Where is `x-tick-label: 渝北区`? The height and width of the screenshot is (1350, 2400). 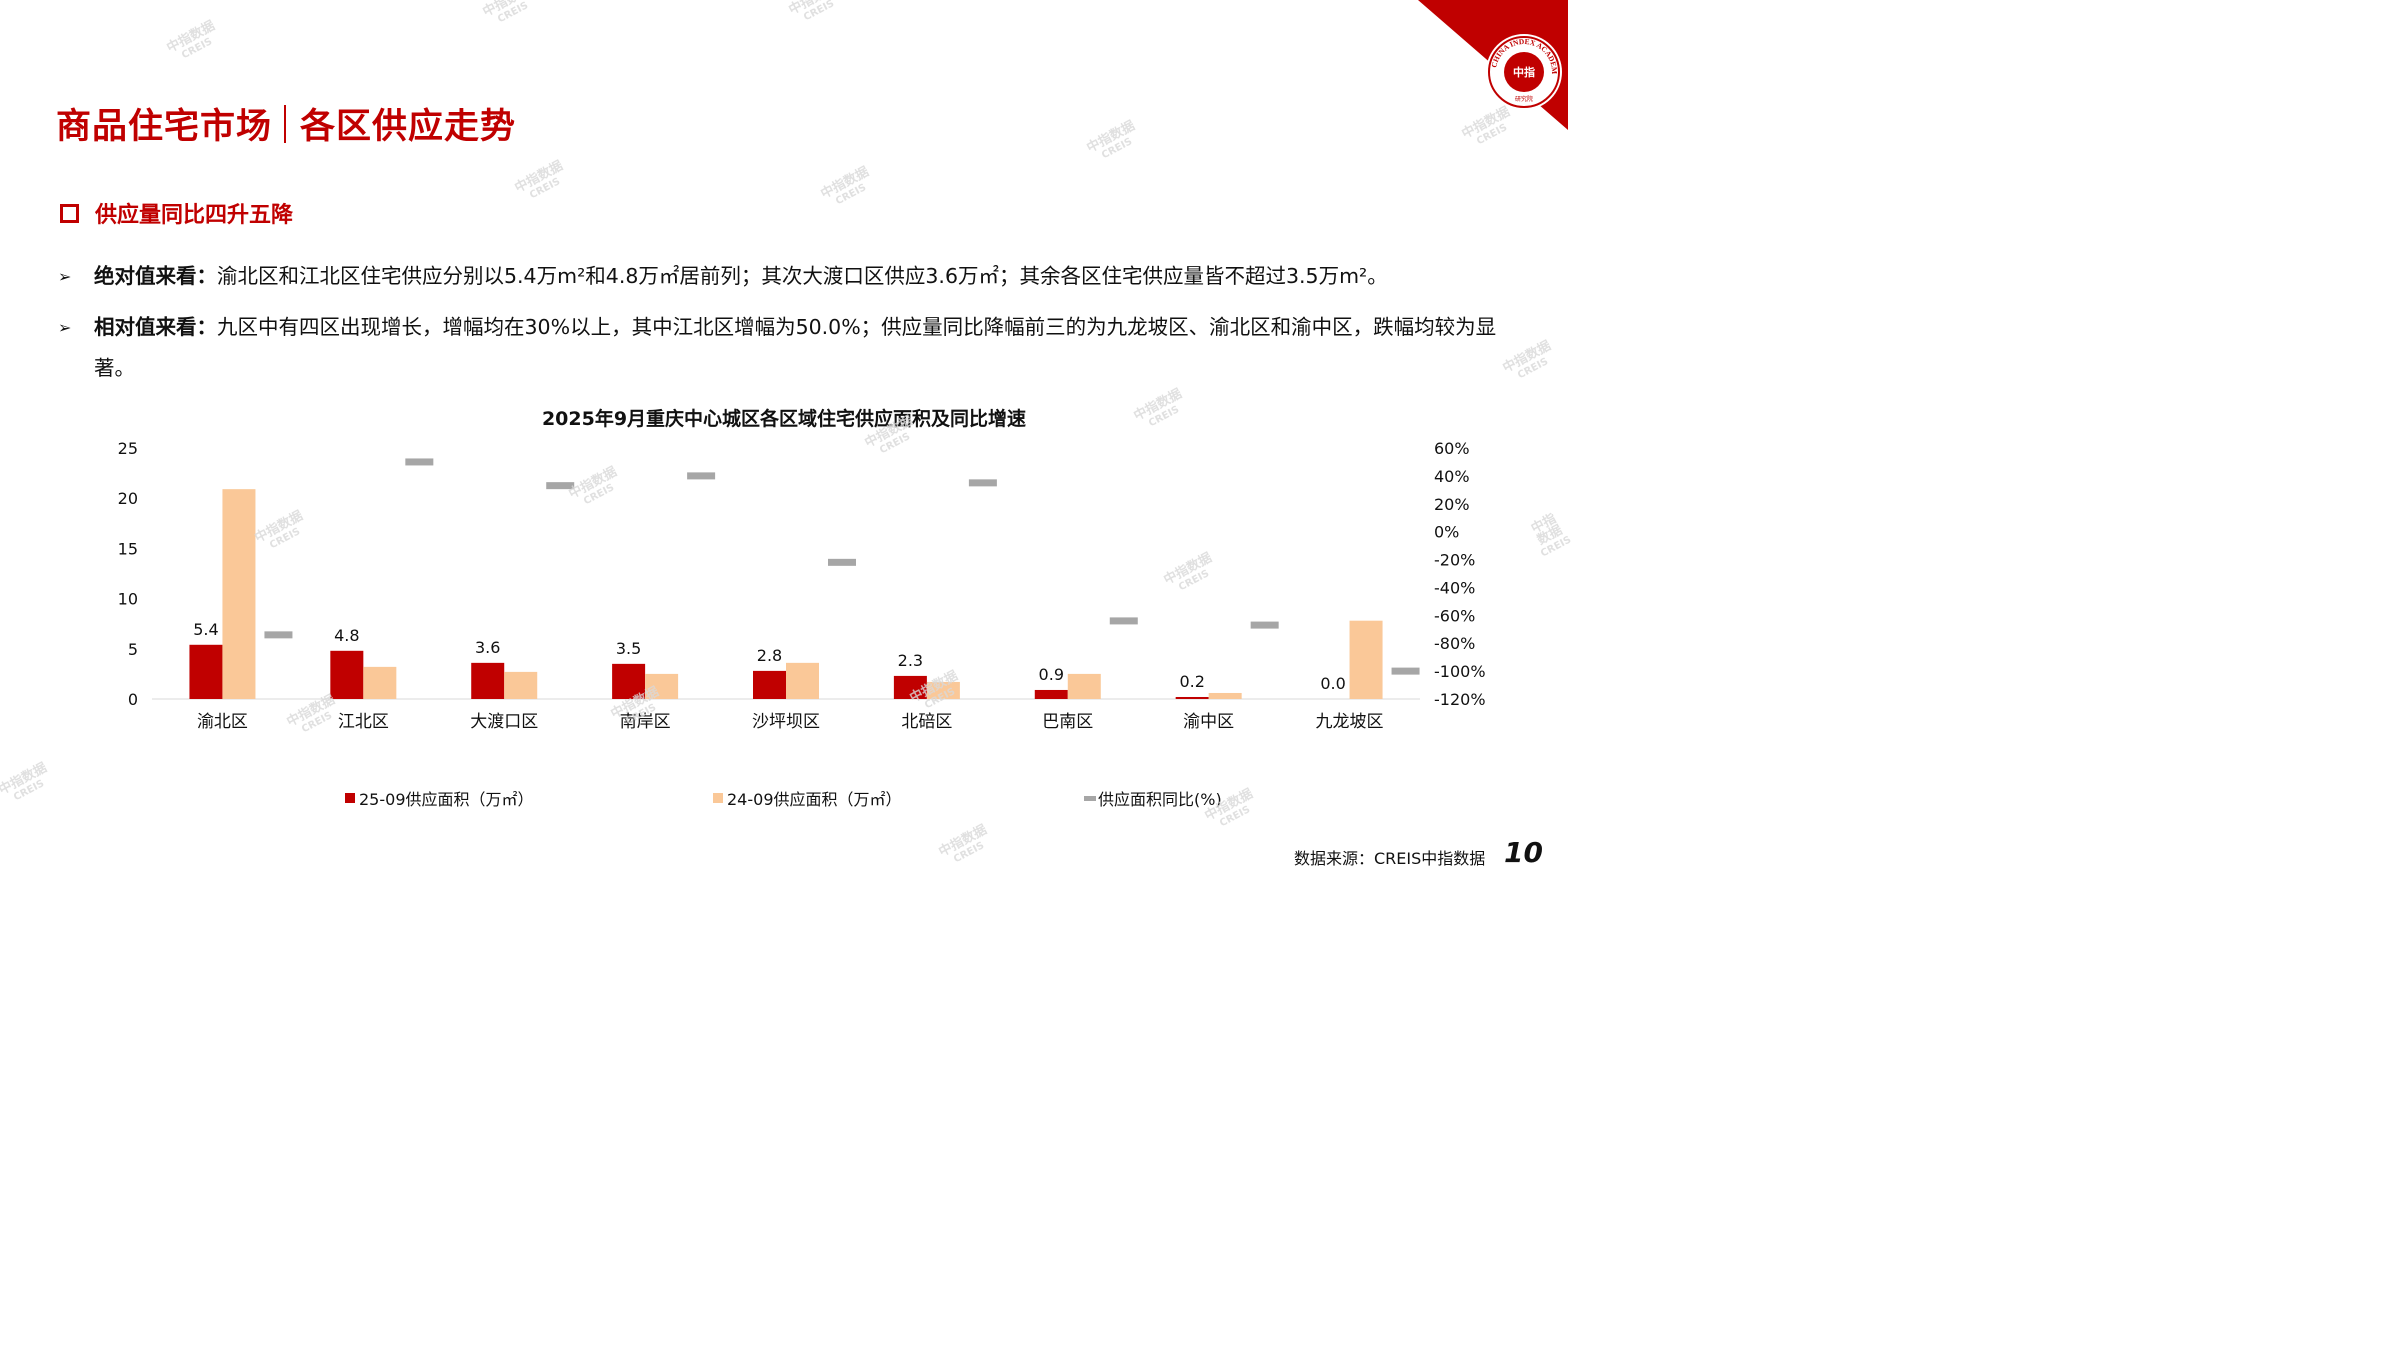
x-tick-label: 渝北区 is located at coordinates (222, 722).